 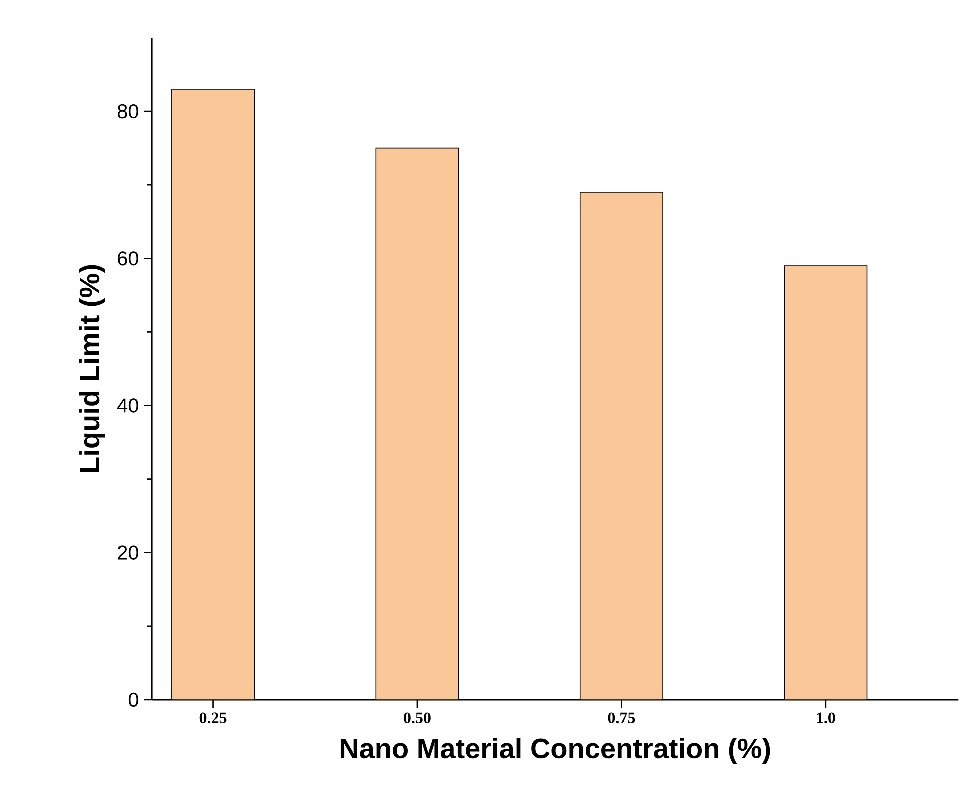 What do you see at coordinates (128, 111) in the screenshot?
I see `y-tick-label: 80` at bounding box center [128, 111].